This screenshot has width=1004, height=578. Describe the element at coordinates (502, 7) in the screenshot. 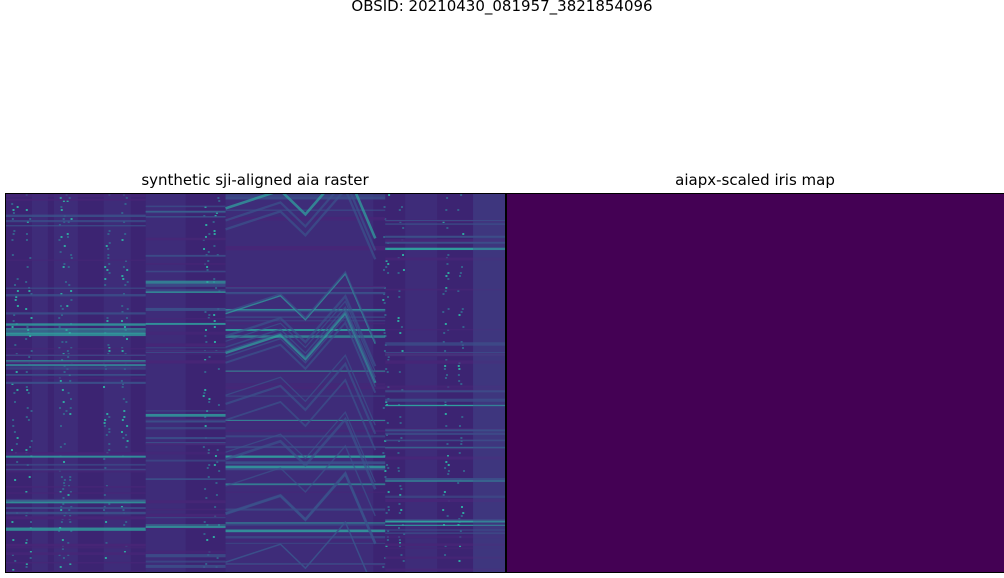

I see `figure-suptitle: OBSID: 20210430_081957_3821854096` at that location.